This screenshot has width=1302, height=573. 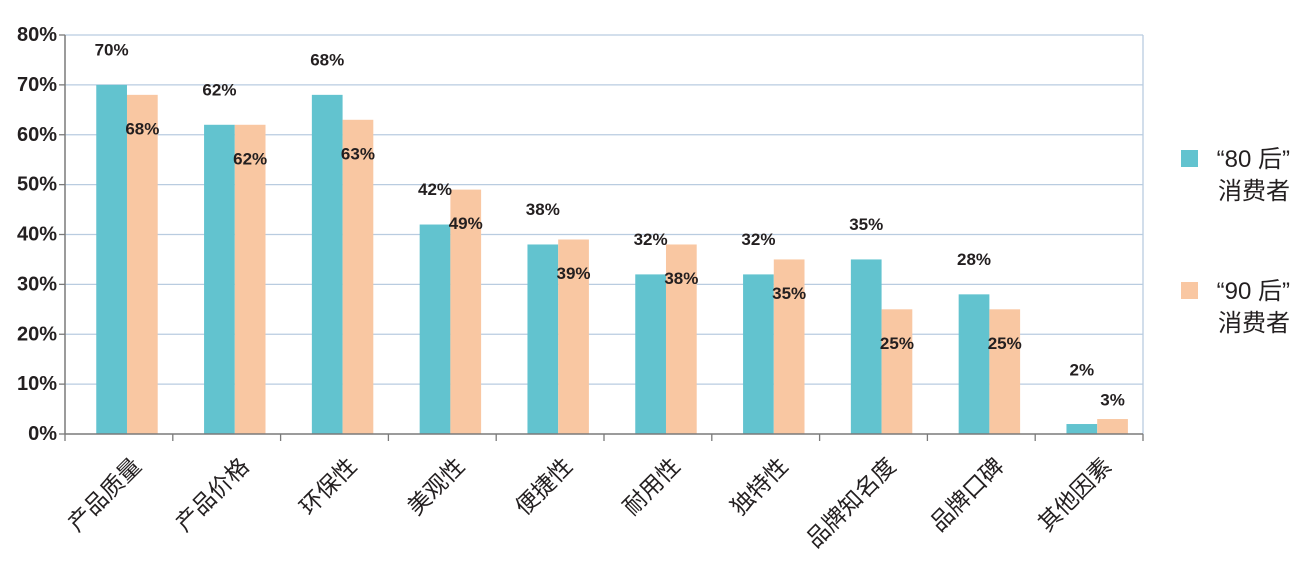 I want to click on legend-label: “80 后” 消费者, so click(x=1253, y=175).